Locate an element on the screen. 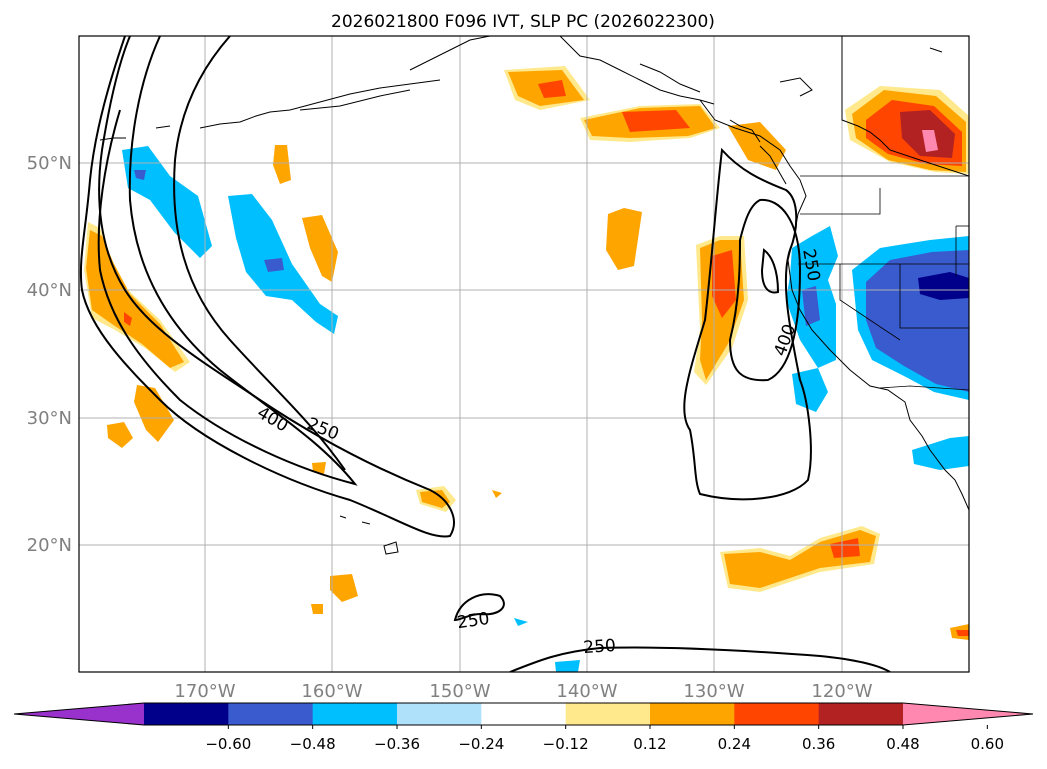 The width and height of the screenshot is (1047, 769). lat-labels: 50°N 40°N 30°N 20°N is located at coordinates (49, 354).